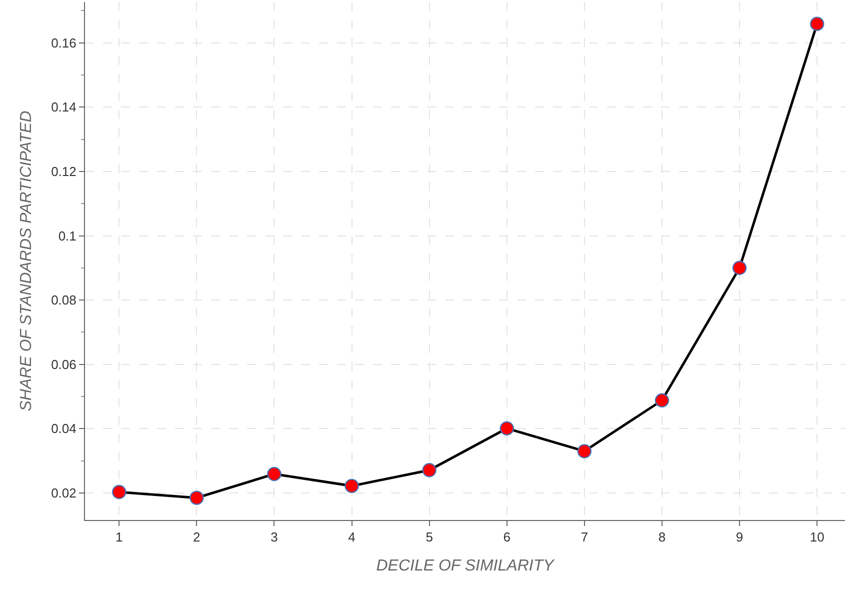 The width and height of the screenshot is (847, 592). I want to click on x-tick-label: 7, so click(584, 537).